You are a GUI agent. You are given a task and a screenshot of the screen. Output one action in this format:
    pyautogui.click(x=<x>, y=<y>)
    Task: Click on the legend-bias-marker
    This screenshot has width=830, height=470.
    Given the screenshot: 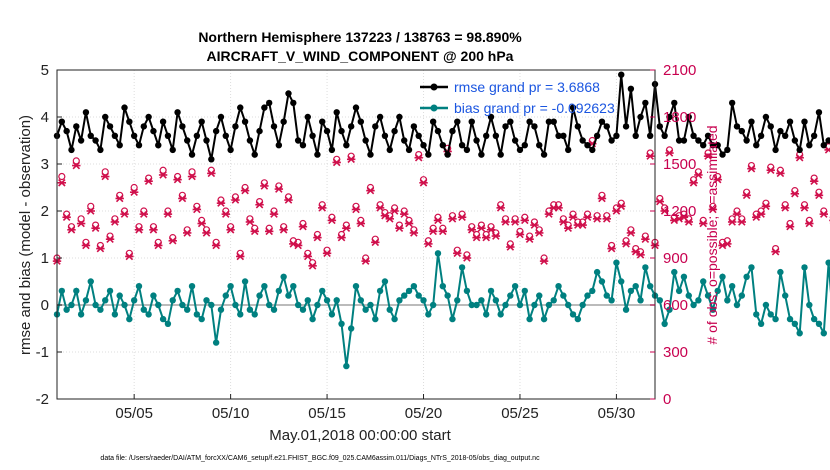 What is the action you would take?
    pyautogui.click(x=434, y=108)
    